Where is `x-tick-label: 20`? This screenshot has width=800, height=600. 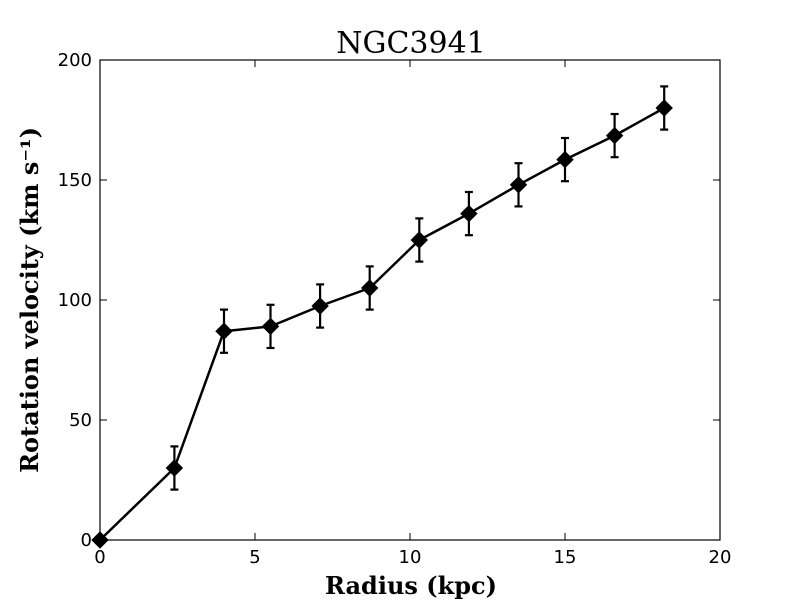 x-tick-label: 20 is located at coordinates (720, 557).